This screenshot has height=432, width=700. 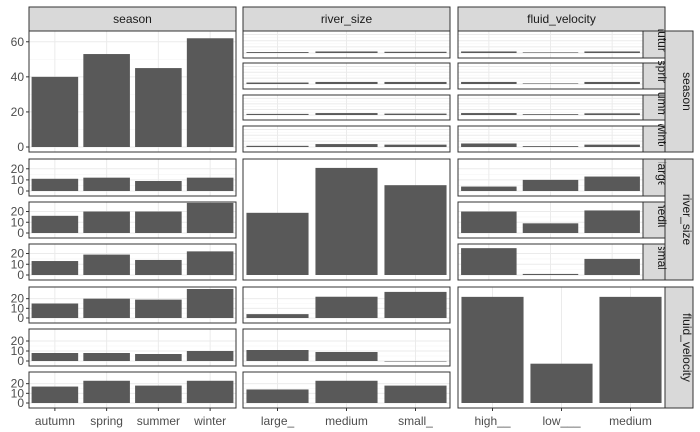 What do you see at coordinates (662, 107) in the screenshot?
I see `inner-strip-label: summer` at bounding box center [662, 107].